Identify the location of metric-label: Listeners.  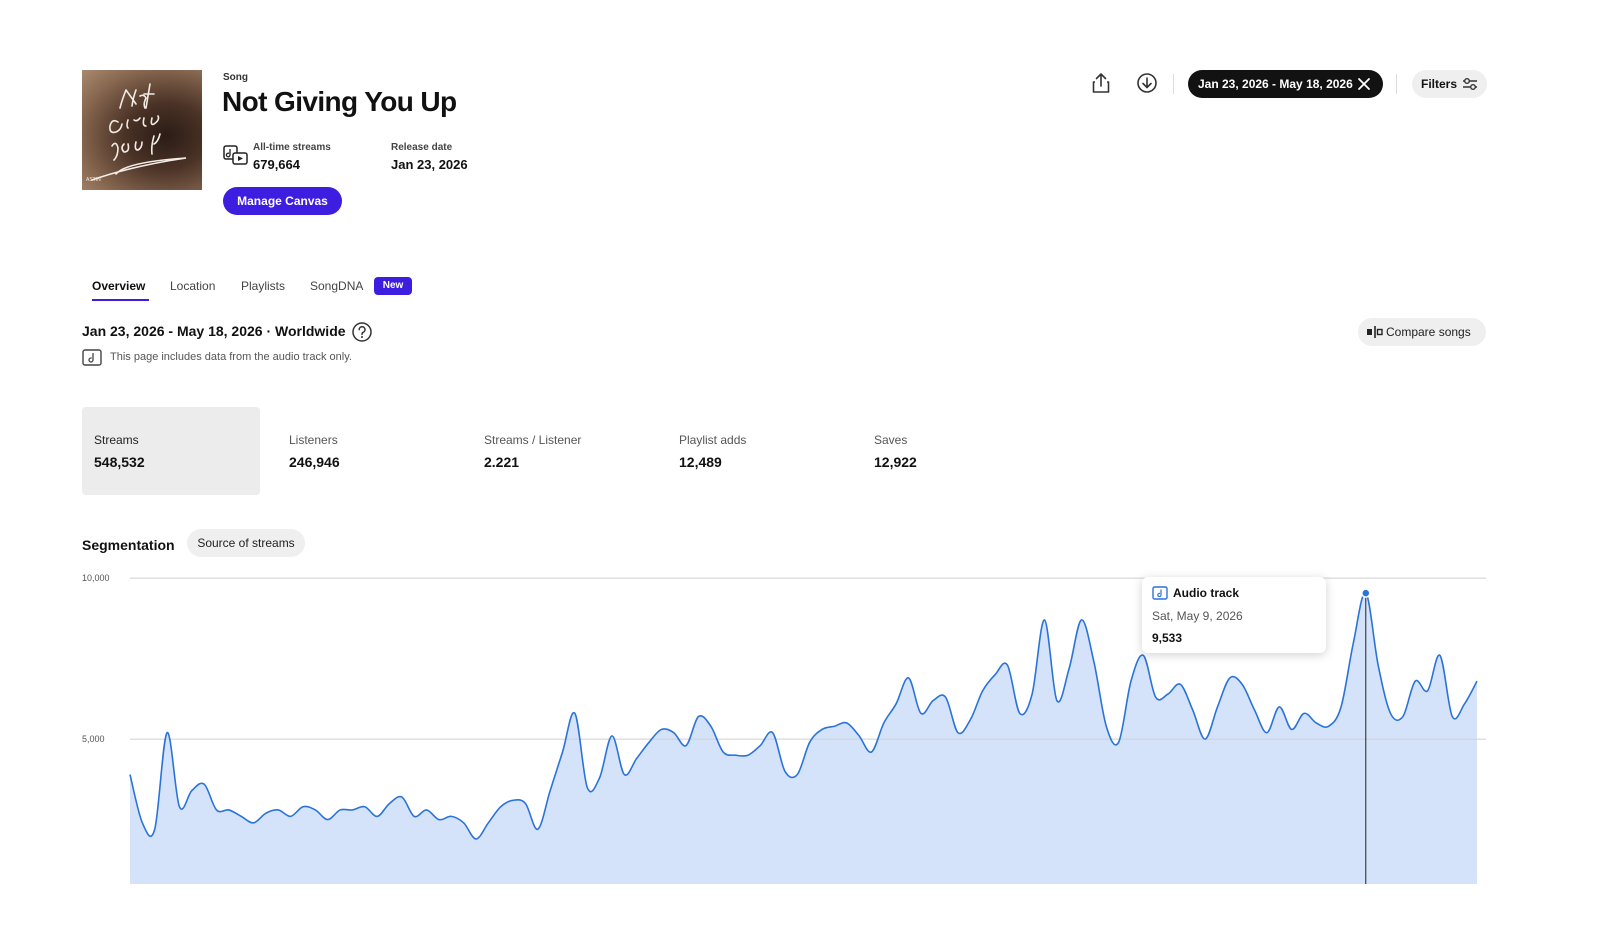
(313, 440).